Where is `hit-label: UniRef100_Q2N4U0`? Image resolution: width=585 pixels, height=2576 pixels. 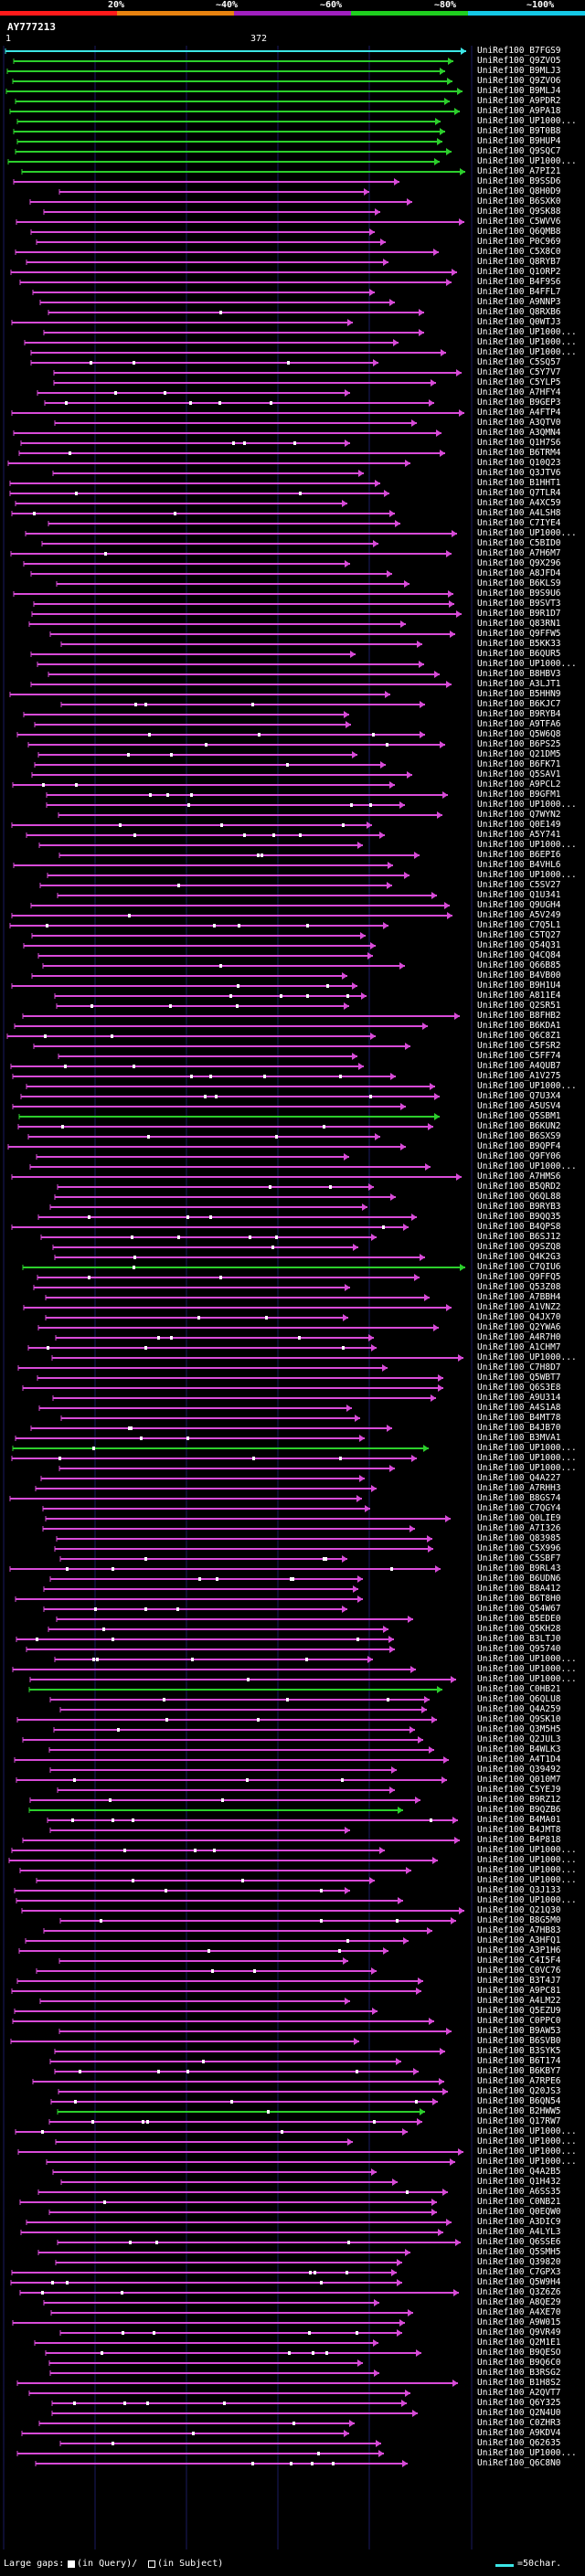 hit-label: UniRef100_Q2N4U0 is located at coordinates (519, 2413).